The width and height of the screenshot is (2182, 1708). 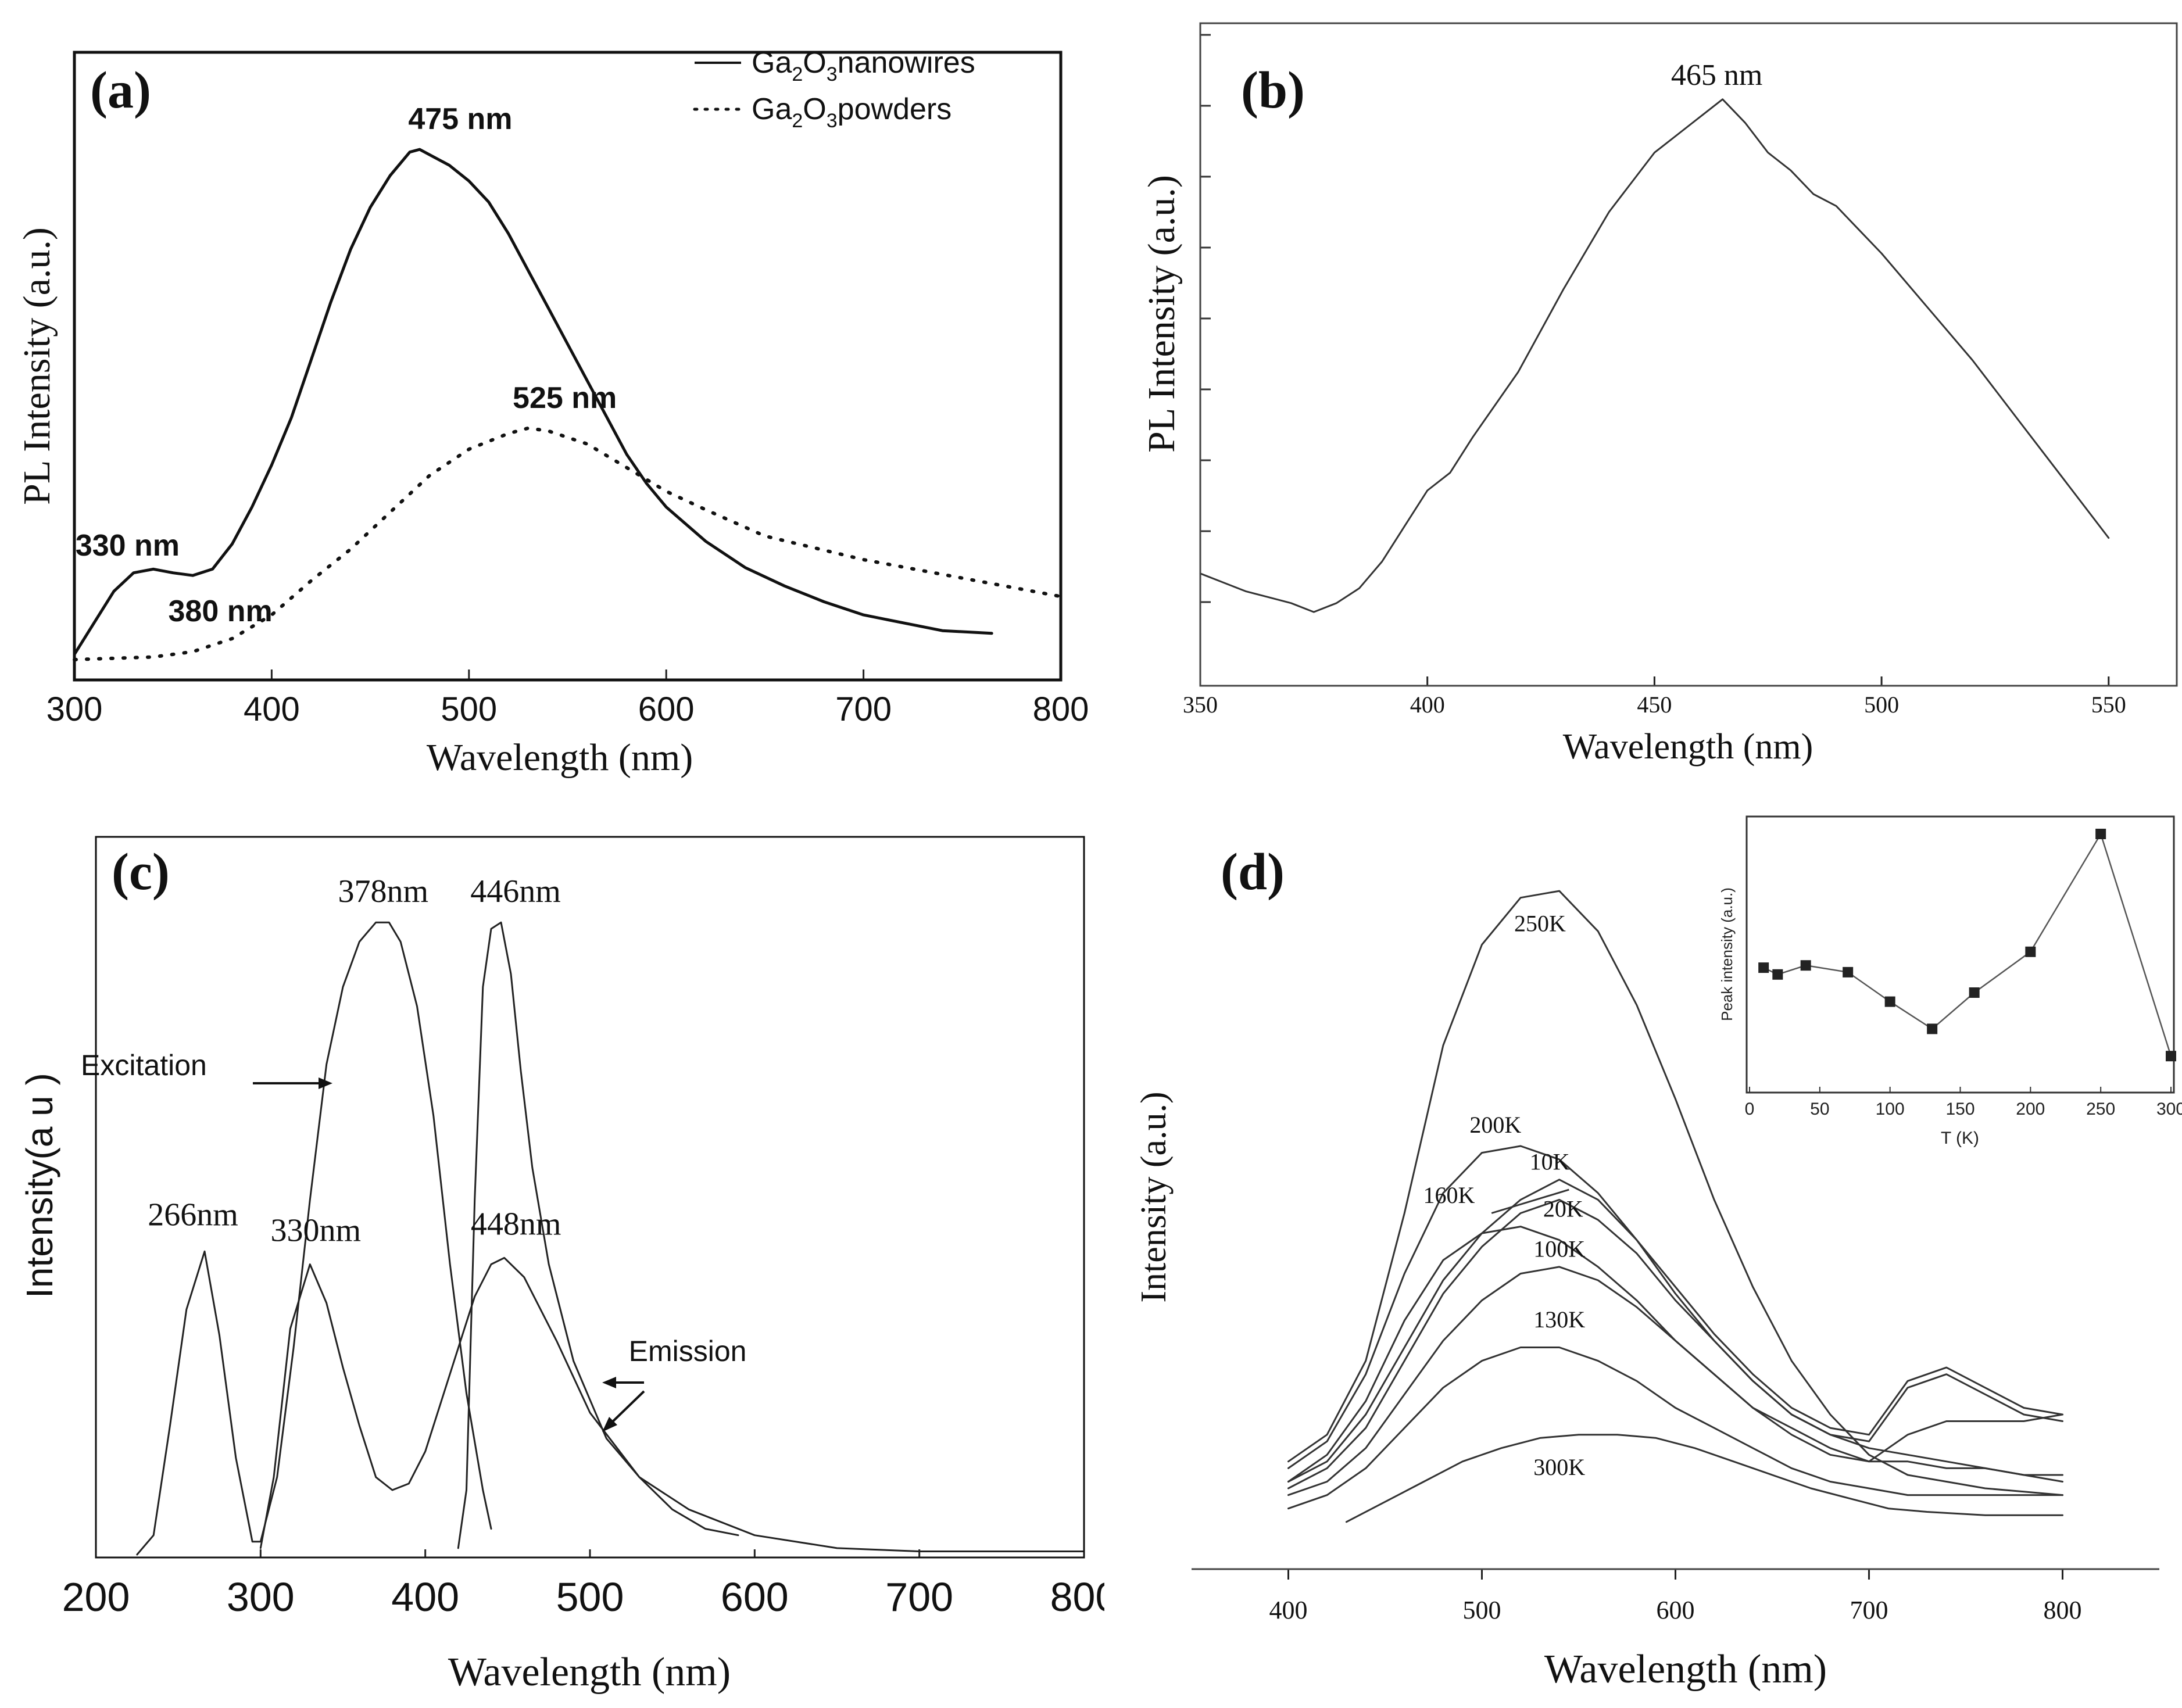 What do you see at coordinates (292, 1083) in the screenshot?
I see `arrow-excitation` at bounding box center [292, 1083].